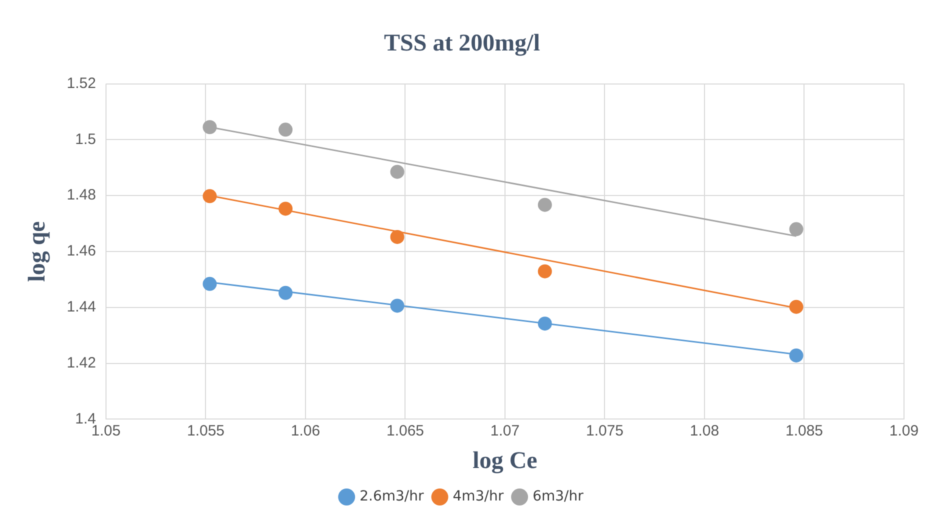 This screenshot has height=524, width=944. I want to click on y-tick-label: 1.5, so click(85, 139).